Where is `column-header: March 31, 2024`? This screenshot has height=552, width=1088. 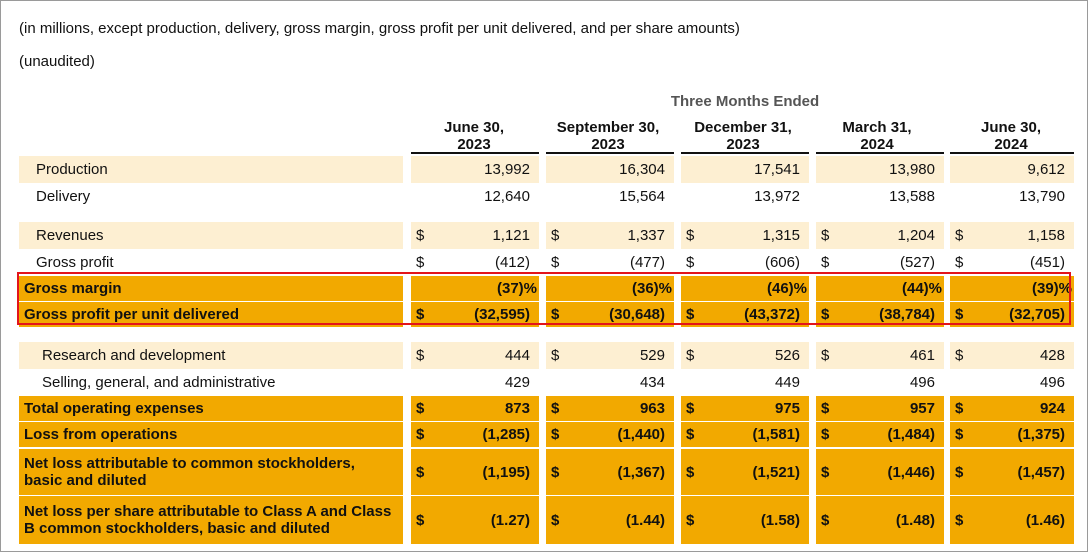
column-header: March 31, 2024 is located at coordinates (877, 136).